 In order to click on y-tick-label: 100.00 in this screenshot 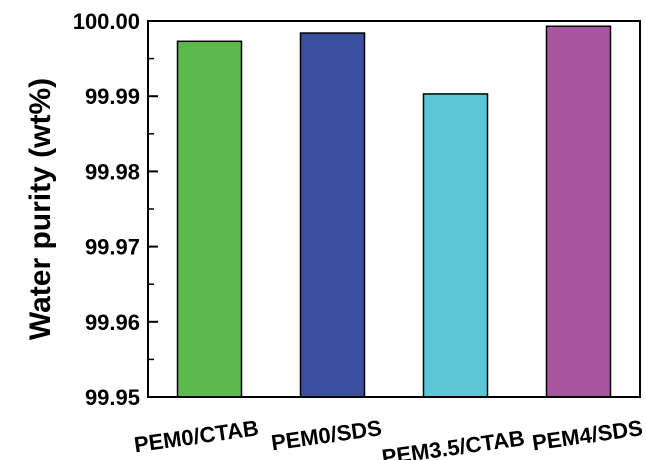, I will do `click(106, 21)`.